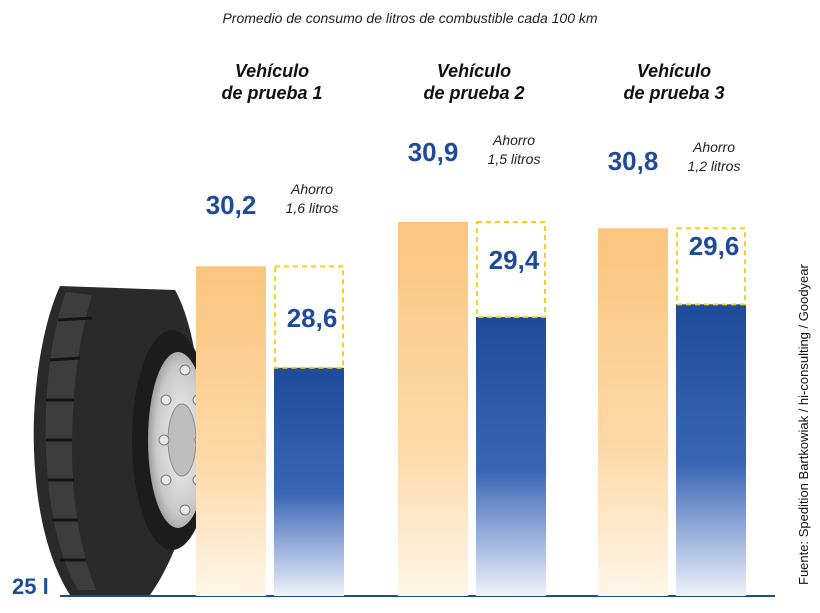 This screenshot has height=613, width=820. What do you see at coordinates (272, 93) in the screenshot?
I see `vehicle-label-1-line-2: de prueba 1` at bounding box center [272, 93].